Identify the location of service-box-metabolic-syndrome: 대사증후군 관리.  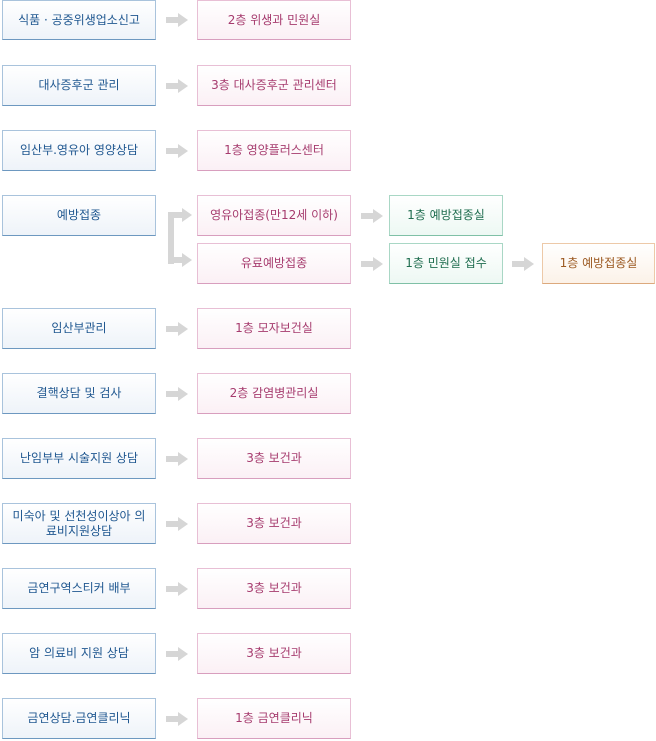
(79, 85).